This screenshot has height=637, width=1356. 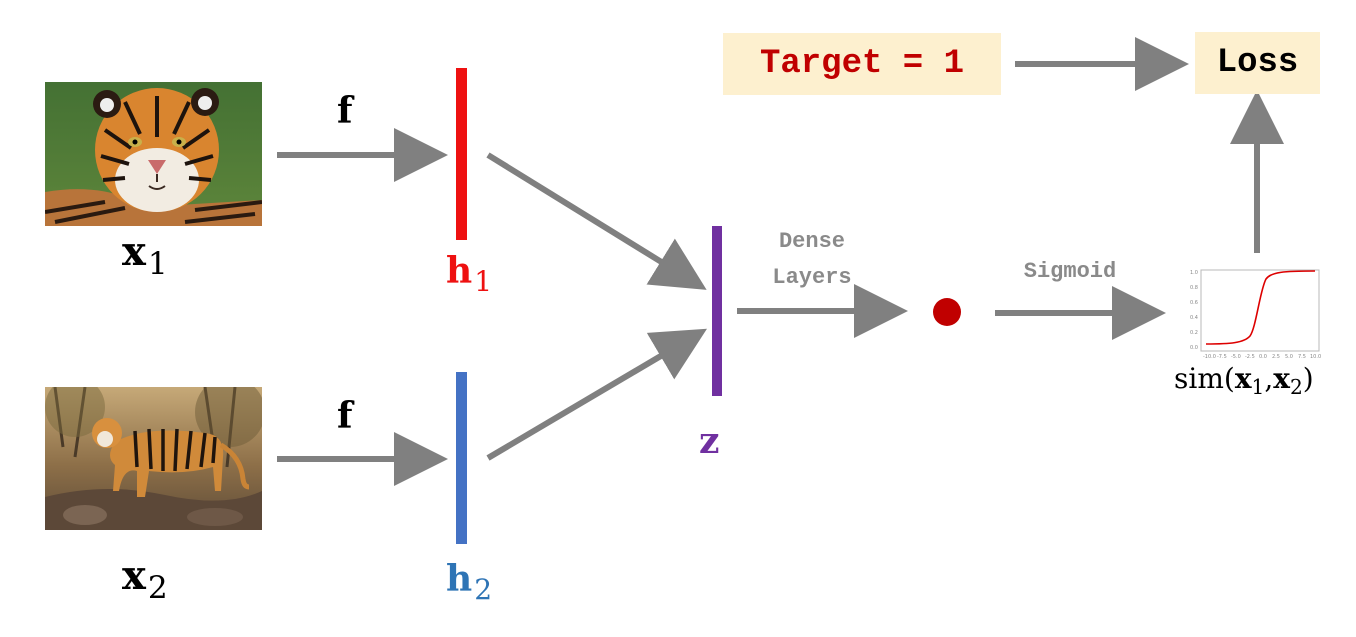 What do you see at coordinates (709, 441) in the screenshot?
I see `z-label: z` at bounding box center [709, 441].